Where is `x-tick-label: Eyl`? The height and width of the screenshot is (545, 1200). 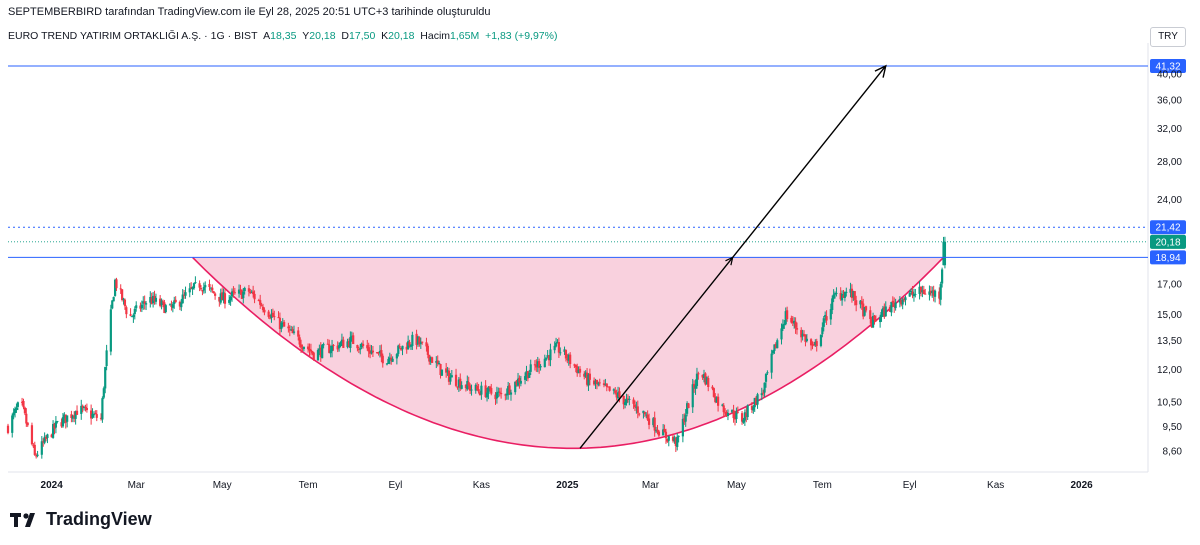 x-tick-label: Eyl is located at coordinates (396, 485).